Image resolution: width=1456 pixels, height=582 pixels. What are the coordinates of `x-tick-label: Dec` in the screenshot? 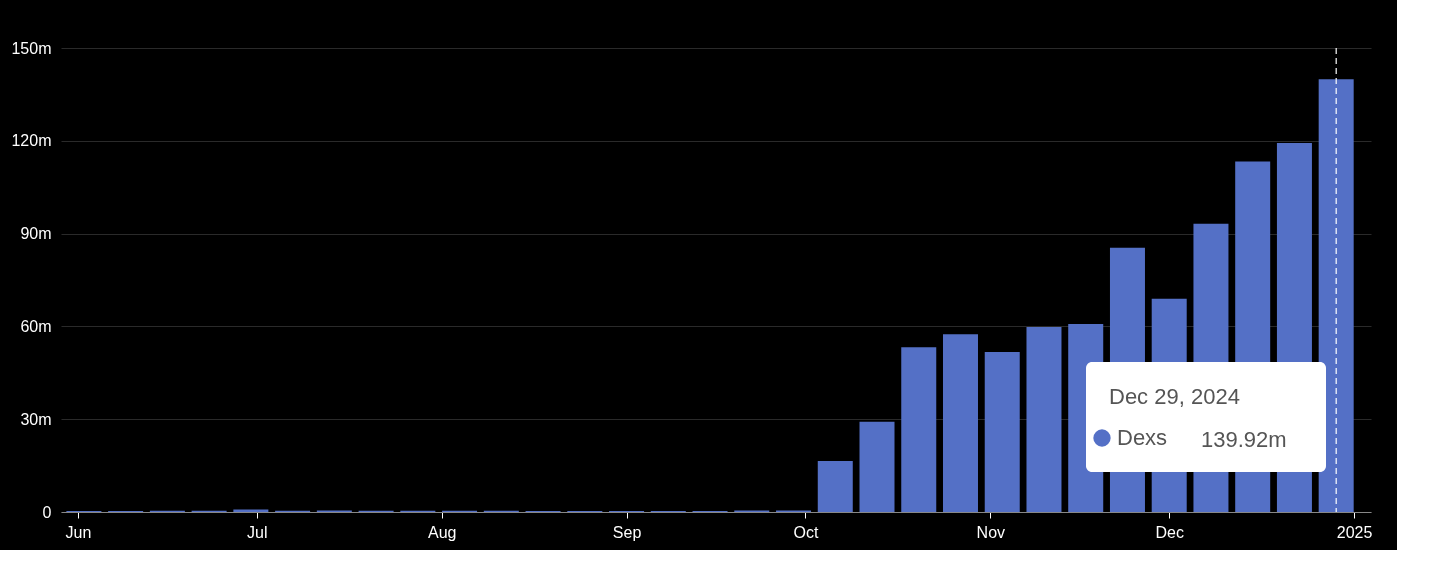 It's located at (1169, 532).